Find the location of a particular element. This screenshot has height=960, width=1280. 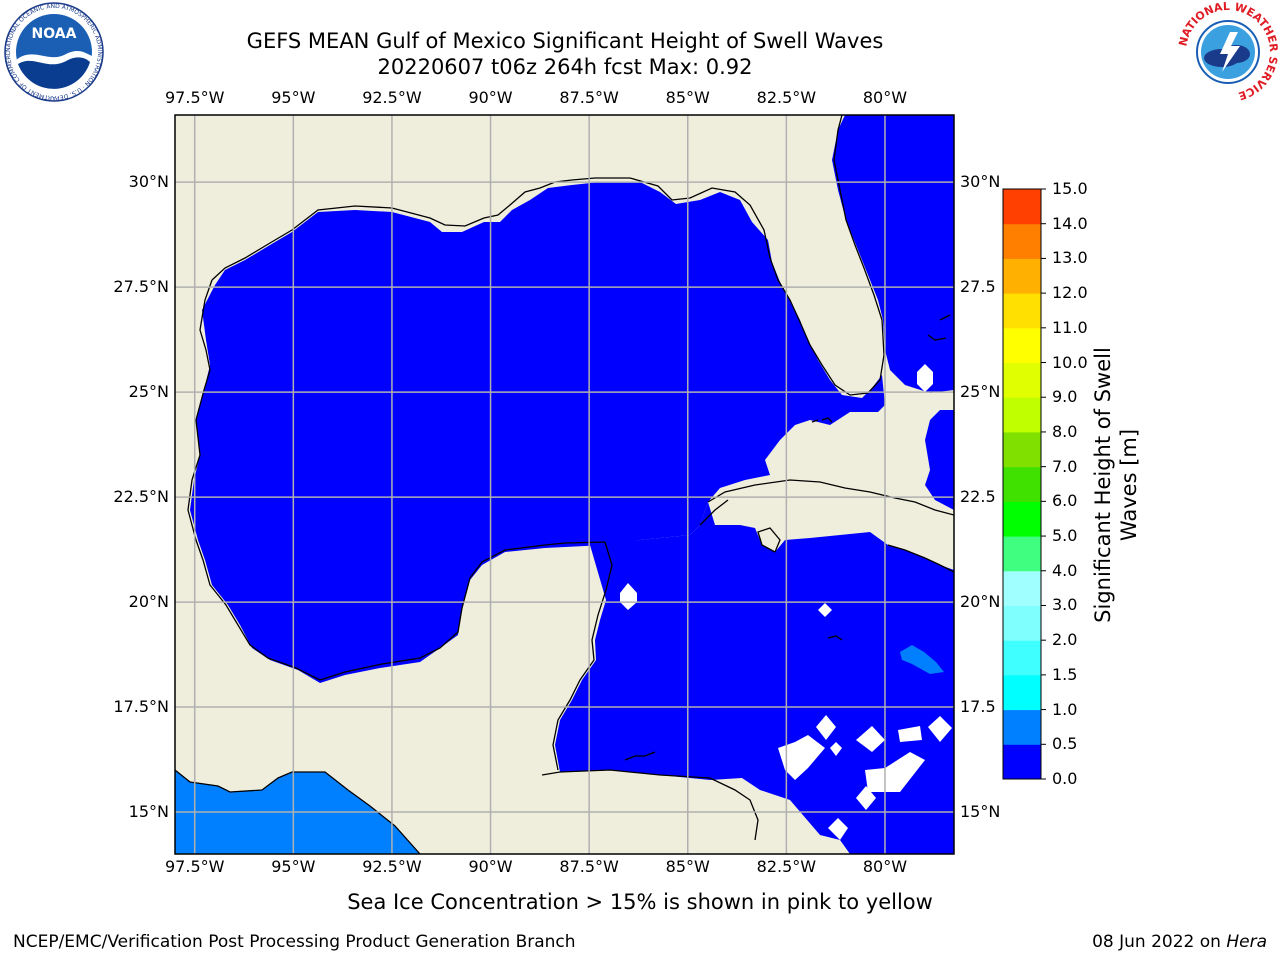

lon-tick-label-top: 87.5°W is located at coordinates (589, 97).